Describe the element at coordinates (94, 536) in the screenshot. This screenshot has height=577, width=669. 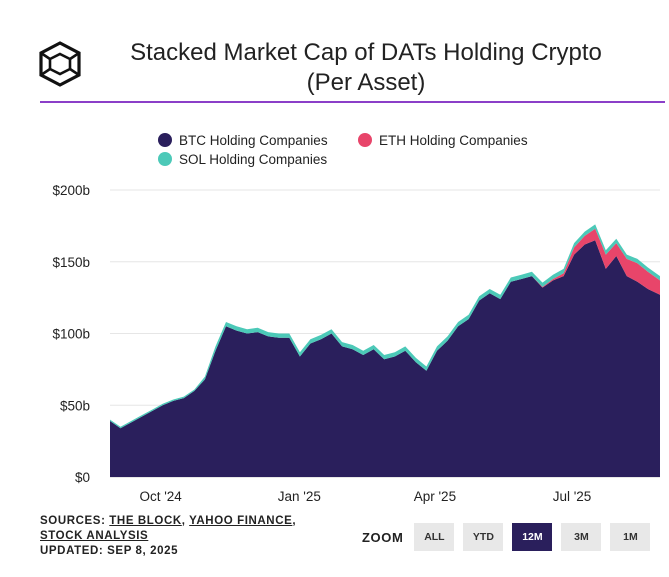
I see `source-link-stock-analysis: STOCK ANALYSIS` at that location.